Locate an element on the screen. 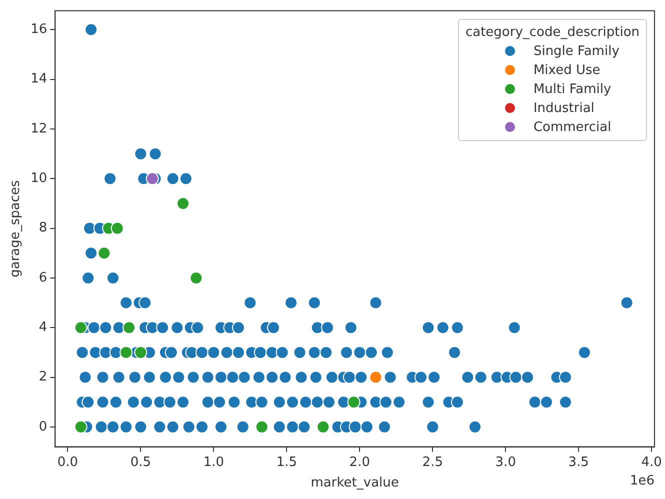 This screenshot has height=499, width=665. text: 1e6 is located at coordinates (642, 481).